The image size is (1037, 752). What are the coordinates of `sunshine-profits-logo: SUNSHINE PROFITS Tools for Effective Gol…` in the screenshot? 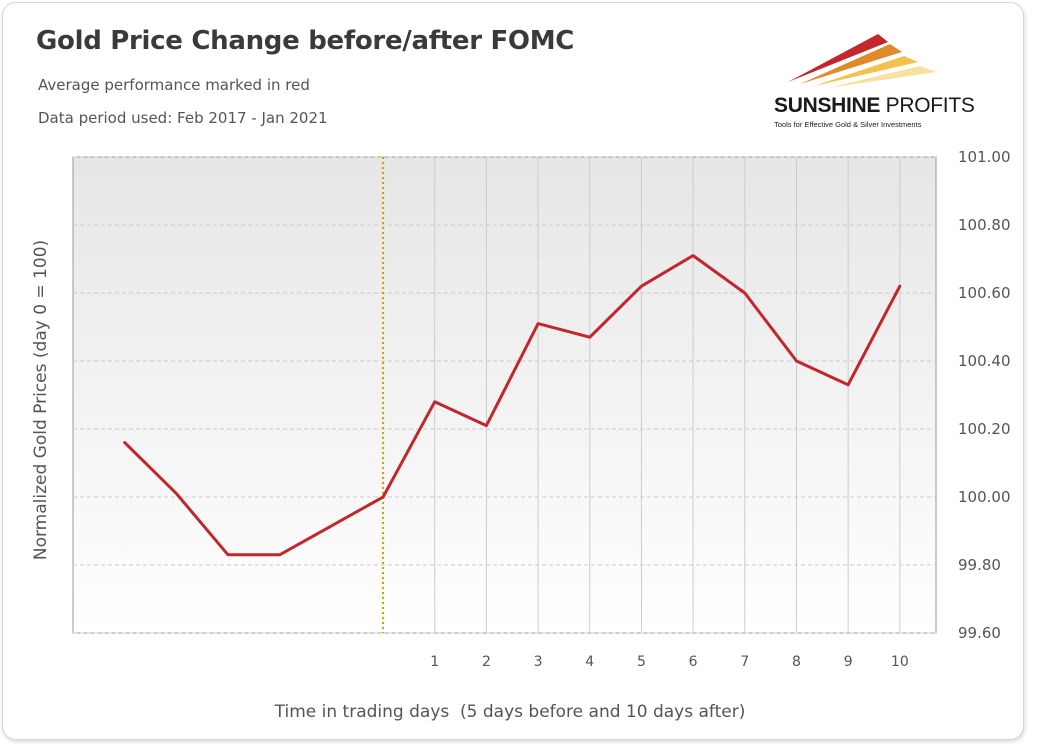 It's located at (875, 80).